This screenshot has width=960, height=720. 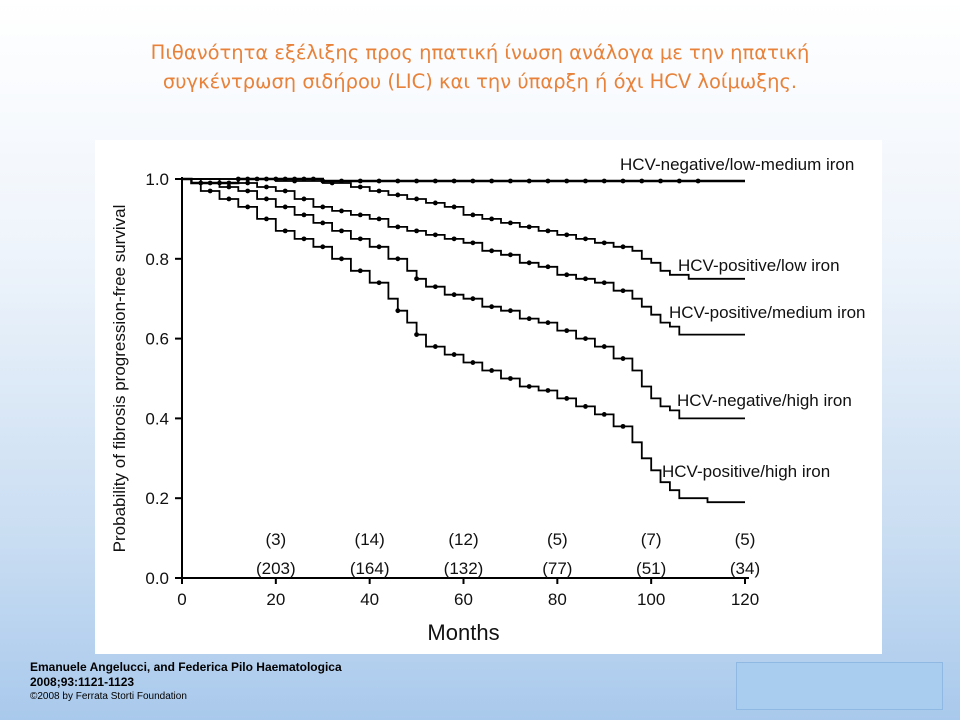 I want to click on at-risk-row1-value: (3), so click(x=275, y=539).